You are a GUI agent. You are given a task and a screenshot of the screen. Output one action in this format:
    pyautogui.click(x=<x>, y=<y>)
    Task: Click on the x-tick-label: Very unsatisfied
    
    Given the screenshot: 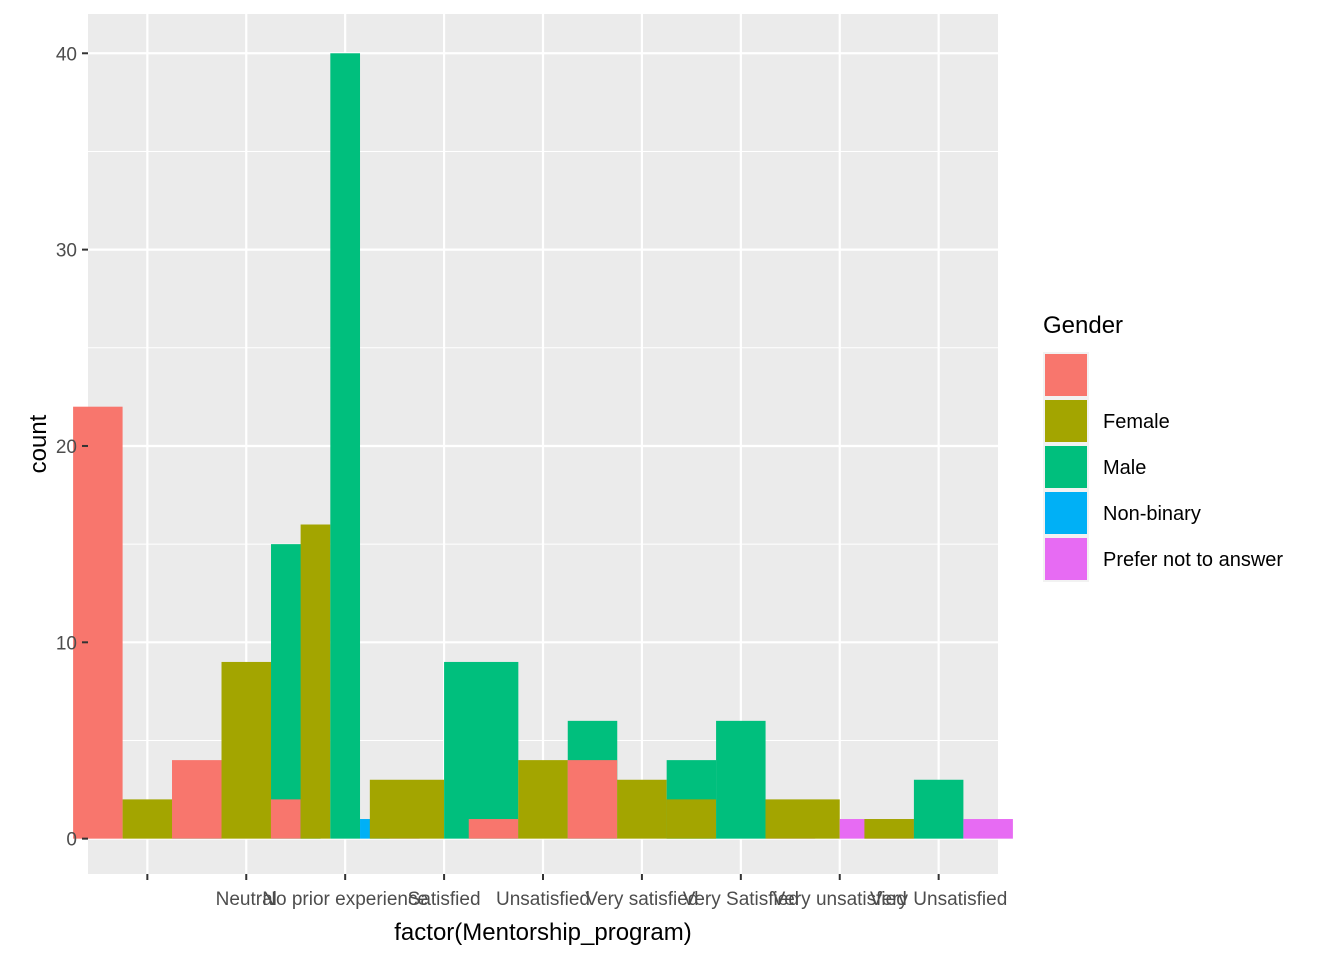 What is the action you would take?
    pyautogui.click(x=840, y=899)
    